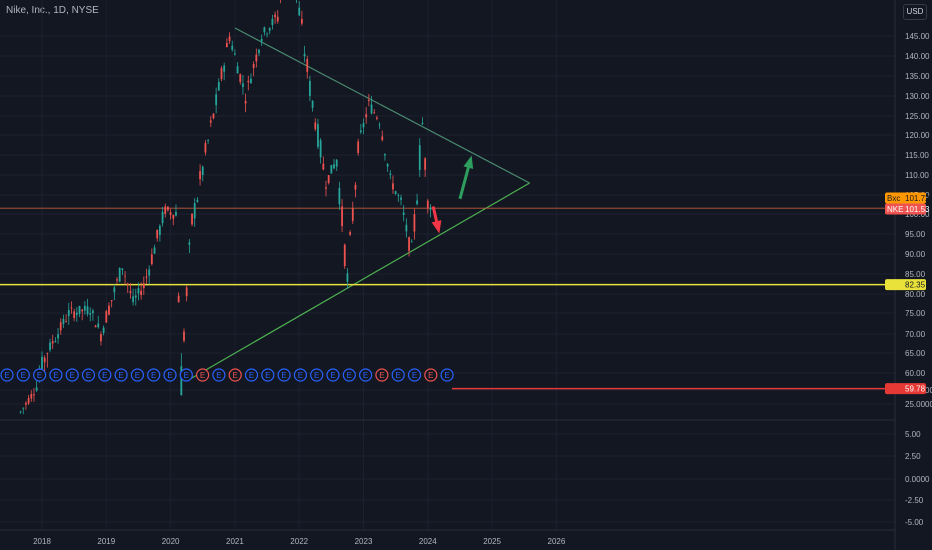  Describe the element at coordinates (915, 353) in the screenshot. I see `y-tick-label: 65.00` at that location.